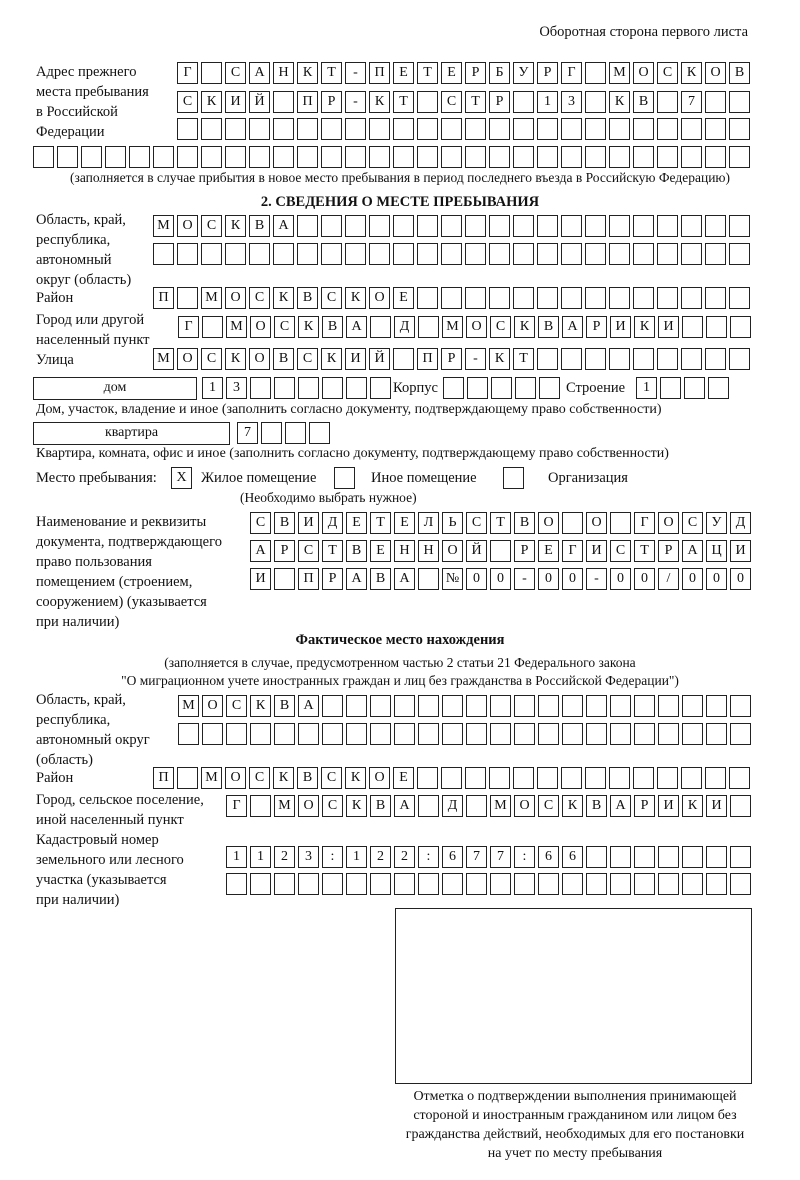 Image resolution: width=800 pixels, height=1180 pixels. I want to click on char-cell: 0, so click(548, 579).